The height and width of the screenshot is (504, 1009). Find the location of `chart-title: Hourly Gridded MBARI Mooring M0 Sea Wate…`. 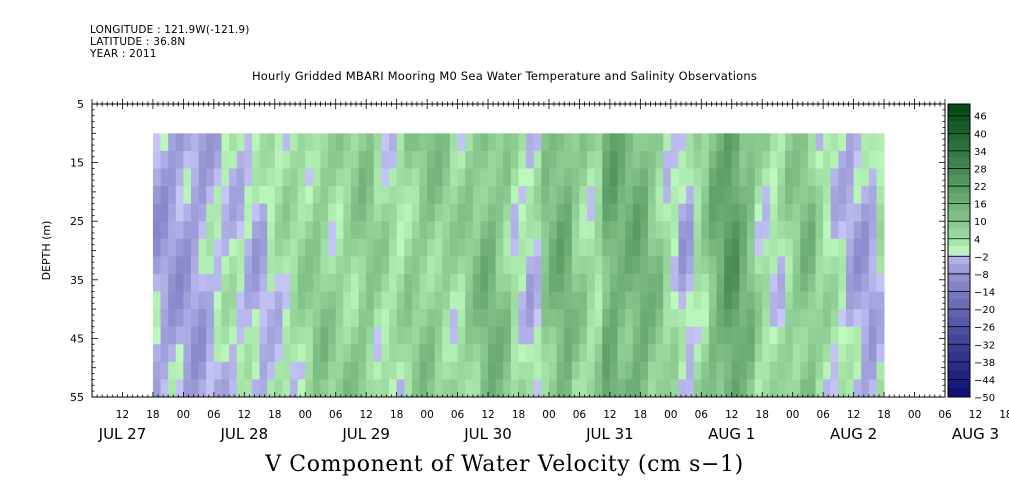

chart-title: Hourly Gridded MBARI Mooring M0 Sea Wate… is located at coordinates (504, 76).